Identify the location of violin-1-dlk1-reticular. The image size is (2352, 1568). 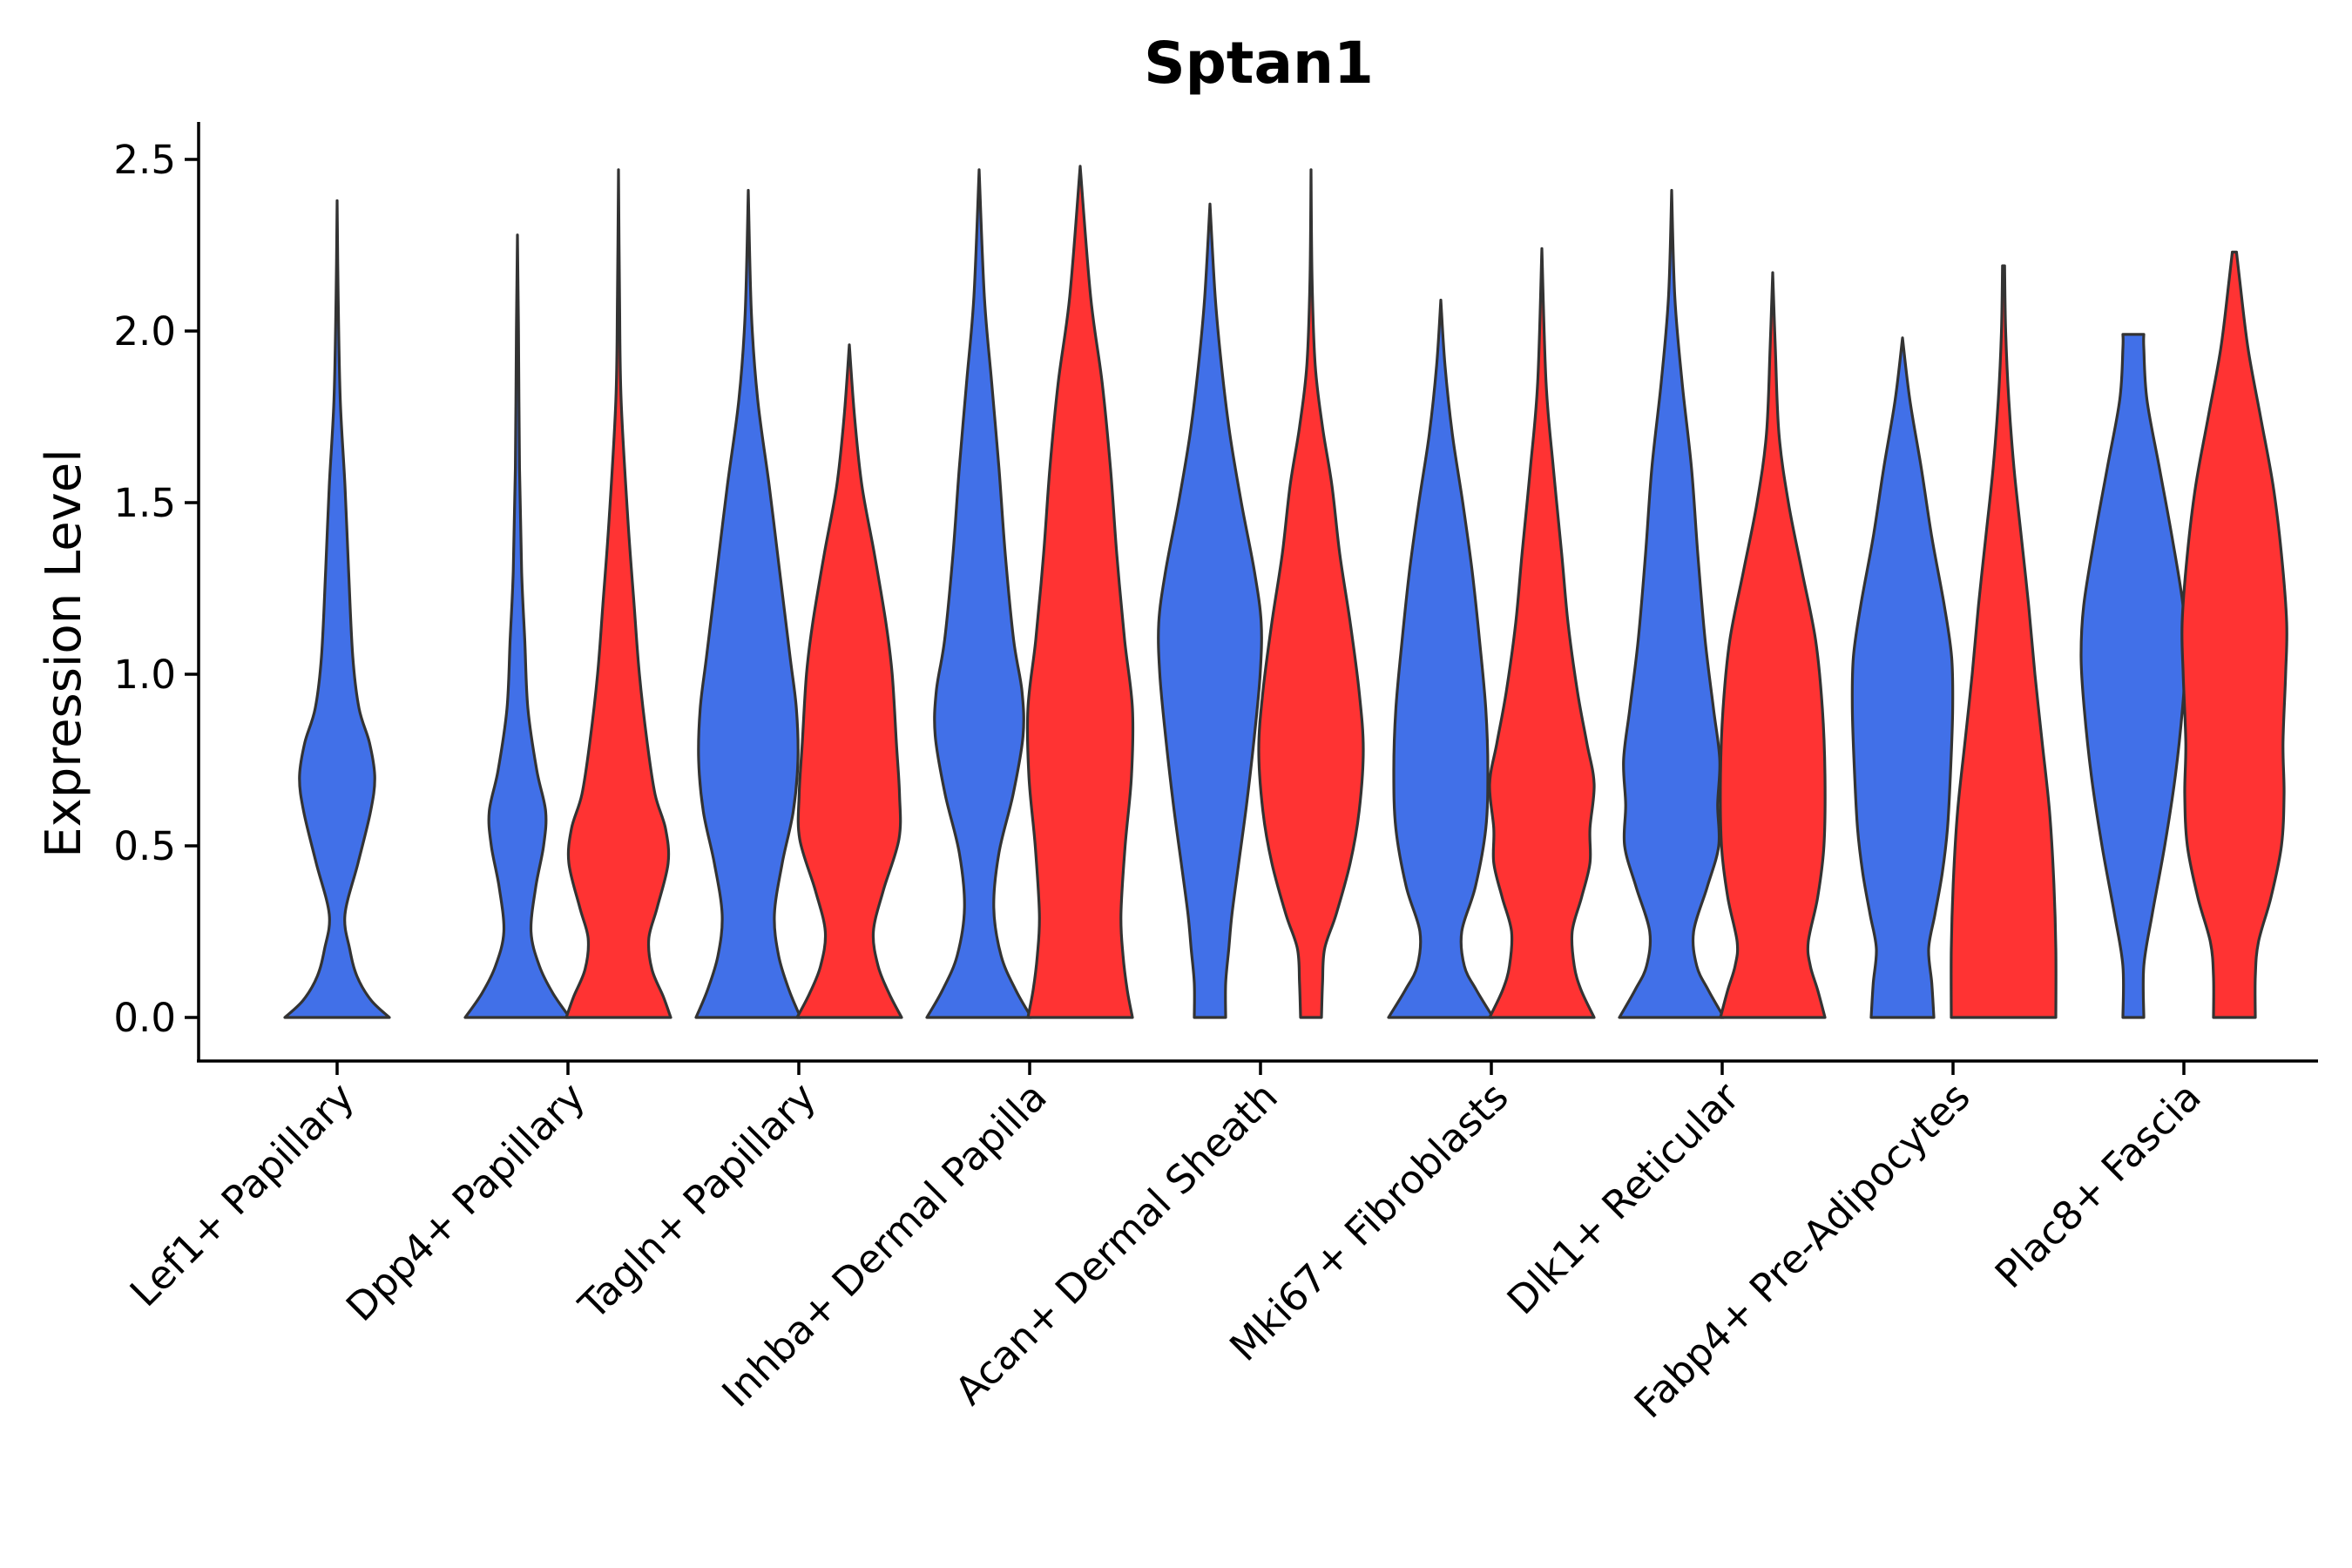
(1672, 603).